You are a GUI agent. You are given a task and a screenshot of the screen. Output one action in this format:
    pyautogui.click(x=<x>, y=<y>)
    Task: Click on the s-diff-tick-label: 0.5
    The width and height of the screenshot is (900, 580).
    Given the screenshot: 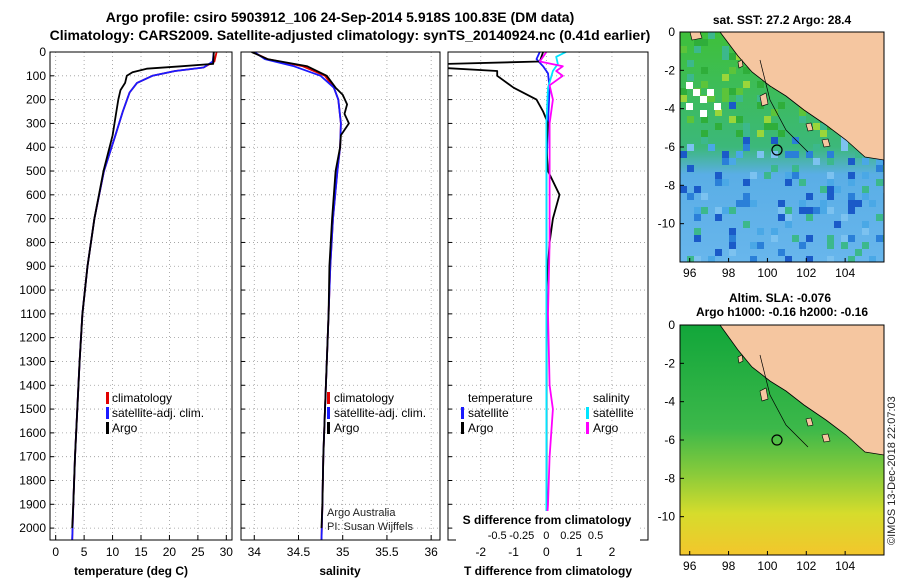 What is the action you would take?
    pyautogui.click(x=595, y=536)
    